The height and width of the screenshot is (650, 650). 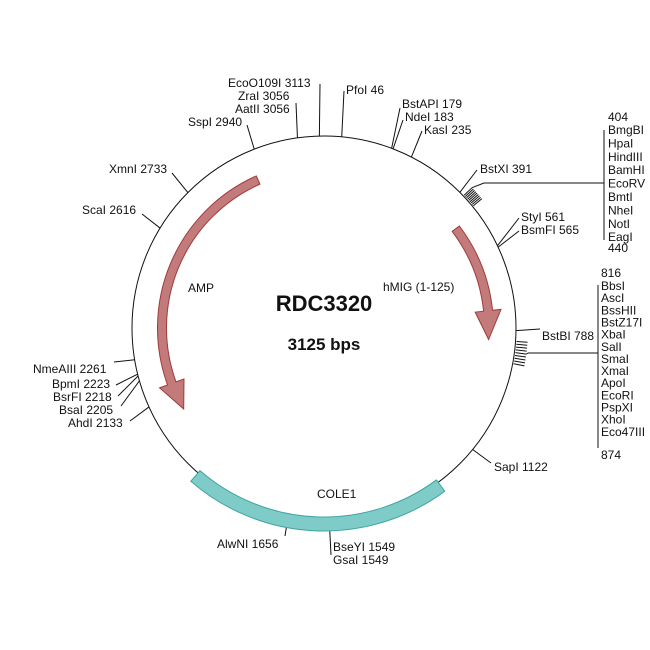 What do you see at coordinates (476, 283) in the screenshot?
I see `hmig-arrow` at bounding box center [476, 283].